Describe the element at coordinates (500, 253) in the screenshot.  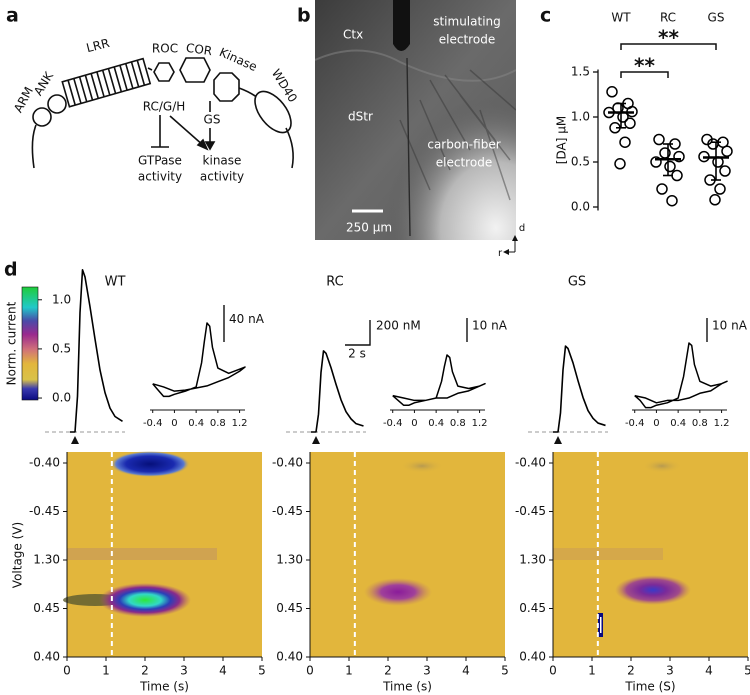
I see `orientation-label: r` at that location.